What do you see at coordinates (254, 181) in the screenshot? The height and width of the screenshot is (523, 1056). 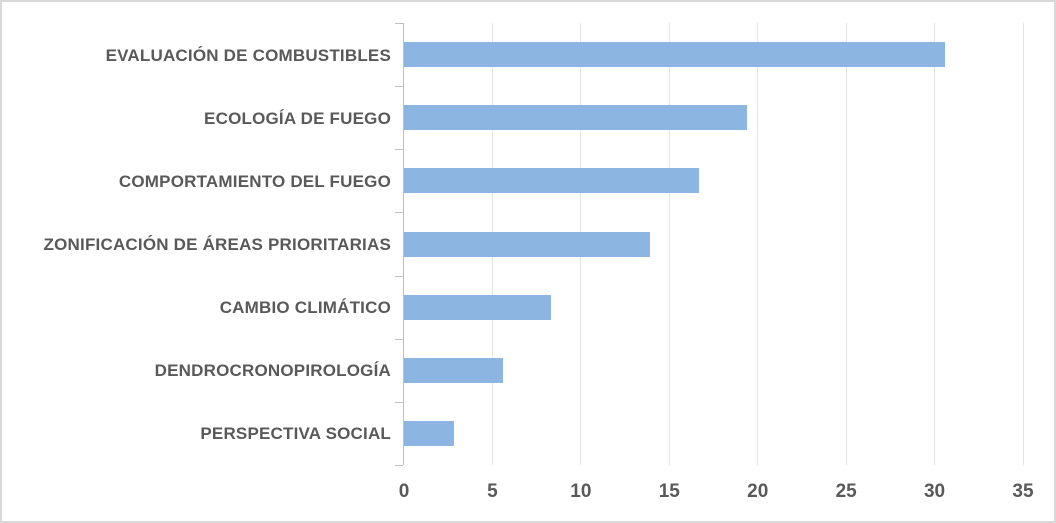 I see `category-label: COMPORTAMIENTO DEL FUEGO` at bounding box center [254, 181].